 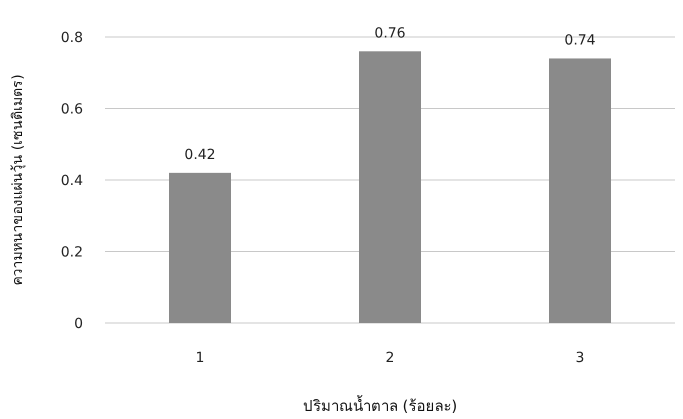 I want to click on y-tick-label: 0.6, so click(x=72, y=110).